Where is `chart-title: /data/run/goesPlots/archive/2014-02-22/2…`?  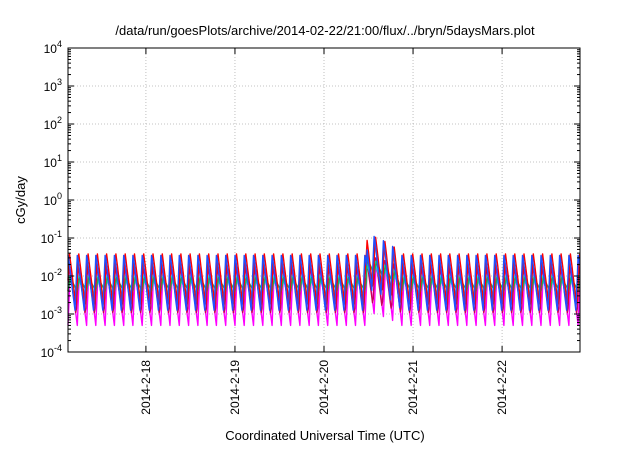
chart-title: /data/run/goesPlots/archive/2014-02-22/2… is located at coordinates (325, 30).